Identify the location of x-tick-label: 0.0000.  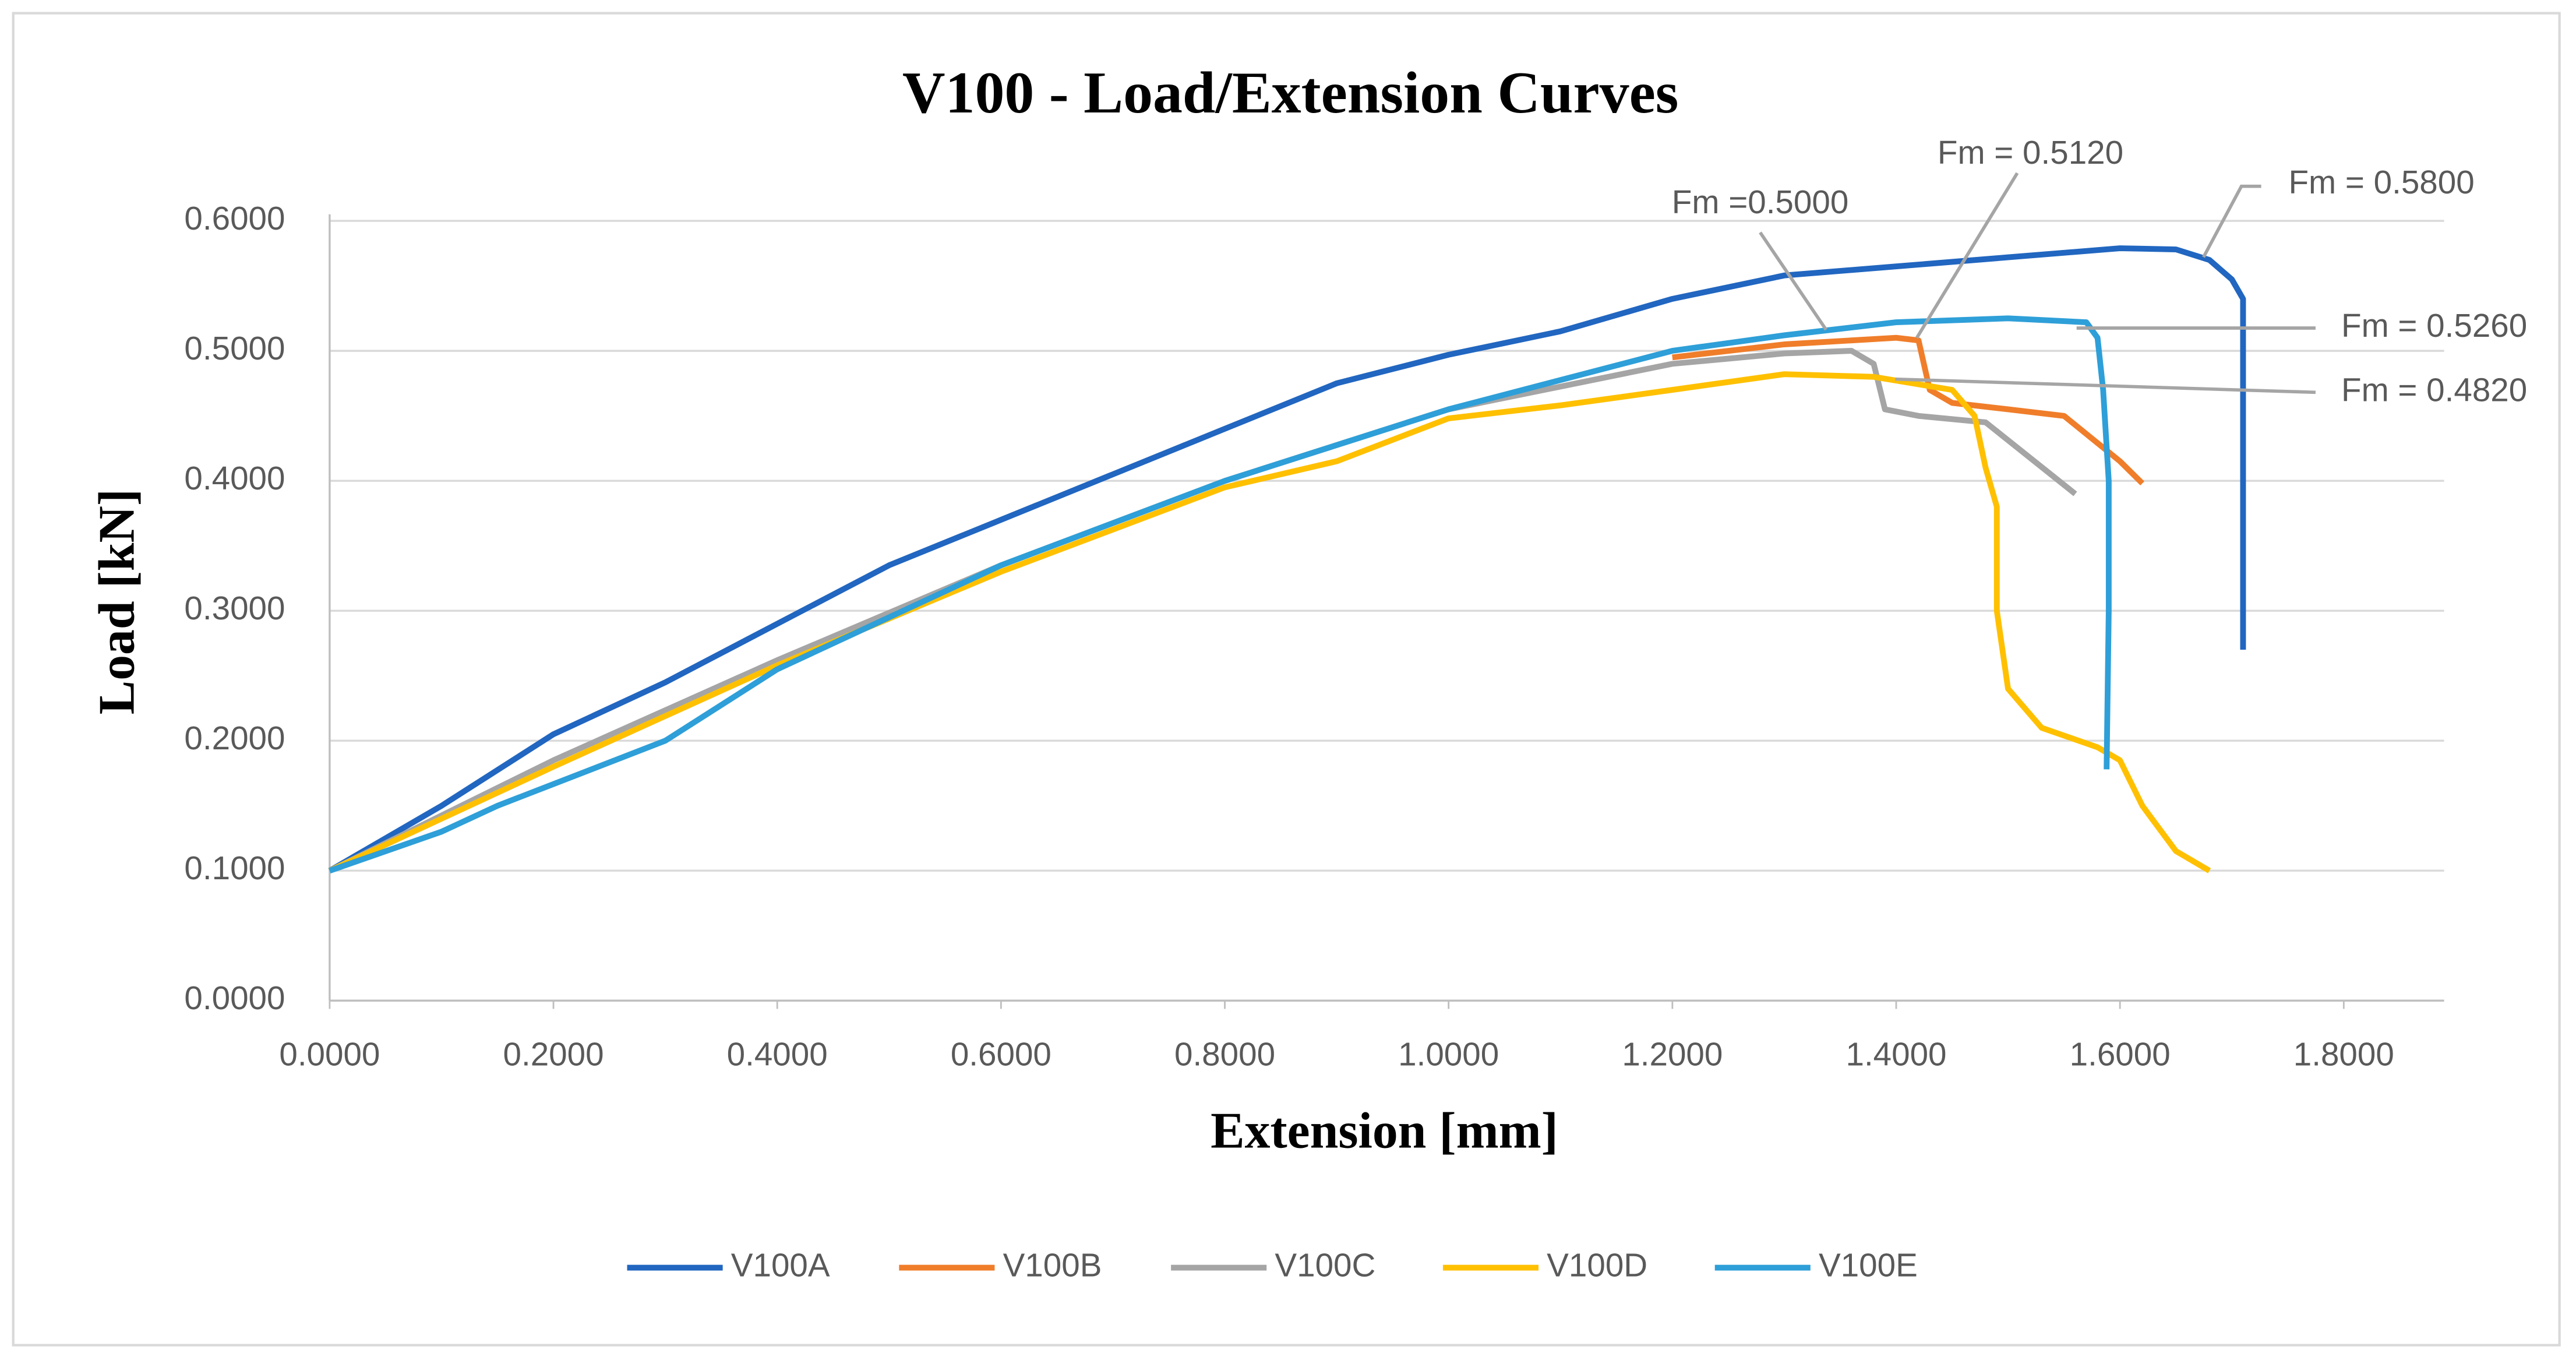
(330, 1053).